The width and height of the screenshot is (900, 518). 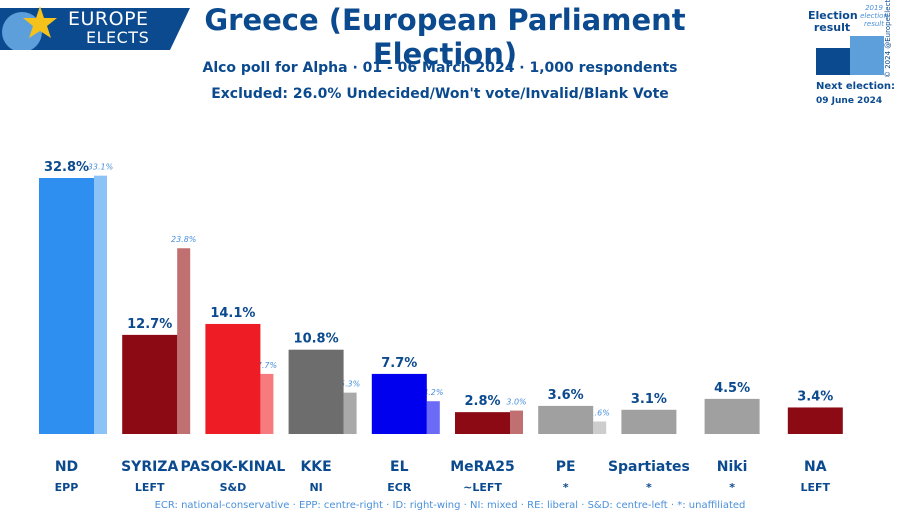 I want to click on europe-elects-logo: EUROPE ELECTS, so click(x=95, y=25).